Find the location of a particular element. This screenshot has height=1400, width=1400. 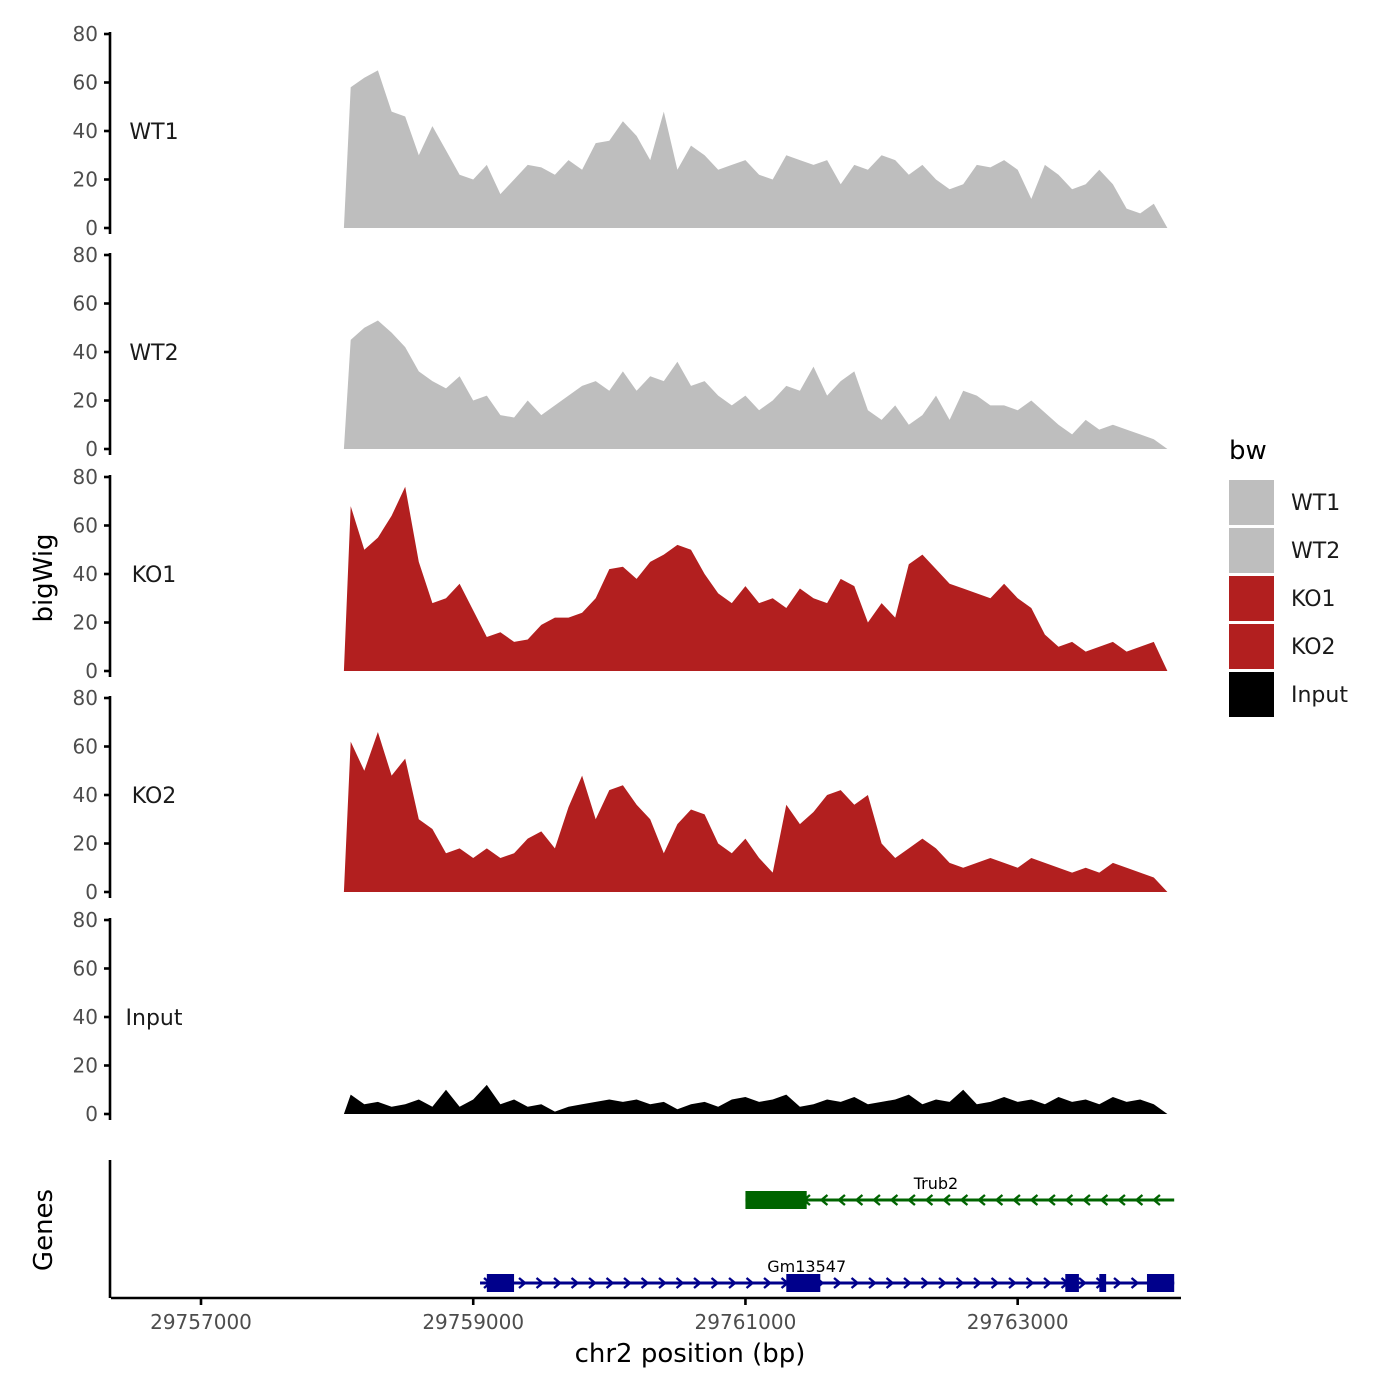

legend-label-wt1: WT1 is located at coordinates (1315, 503).